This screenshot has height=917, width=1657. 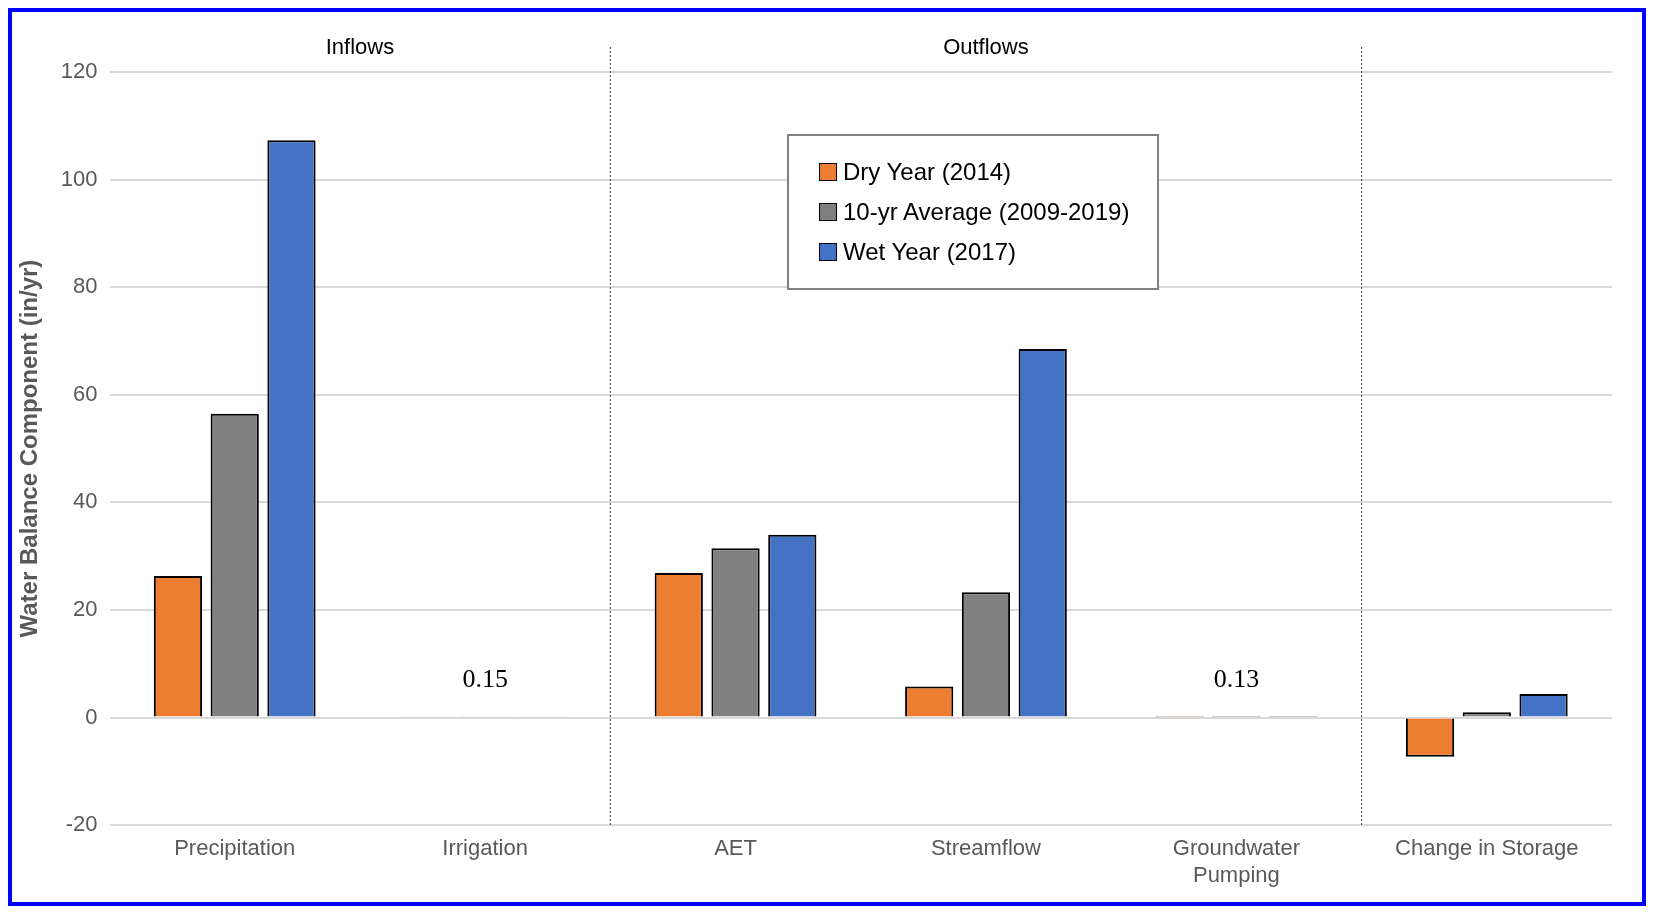 I want to click on y-tick-label: 20, so click(x=85, y=609).